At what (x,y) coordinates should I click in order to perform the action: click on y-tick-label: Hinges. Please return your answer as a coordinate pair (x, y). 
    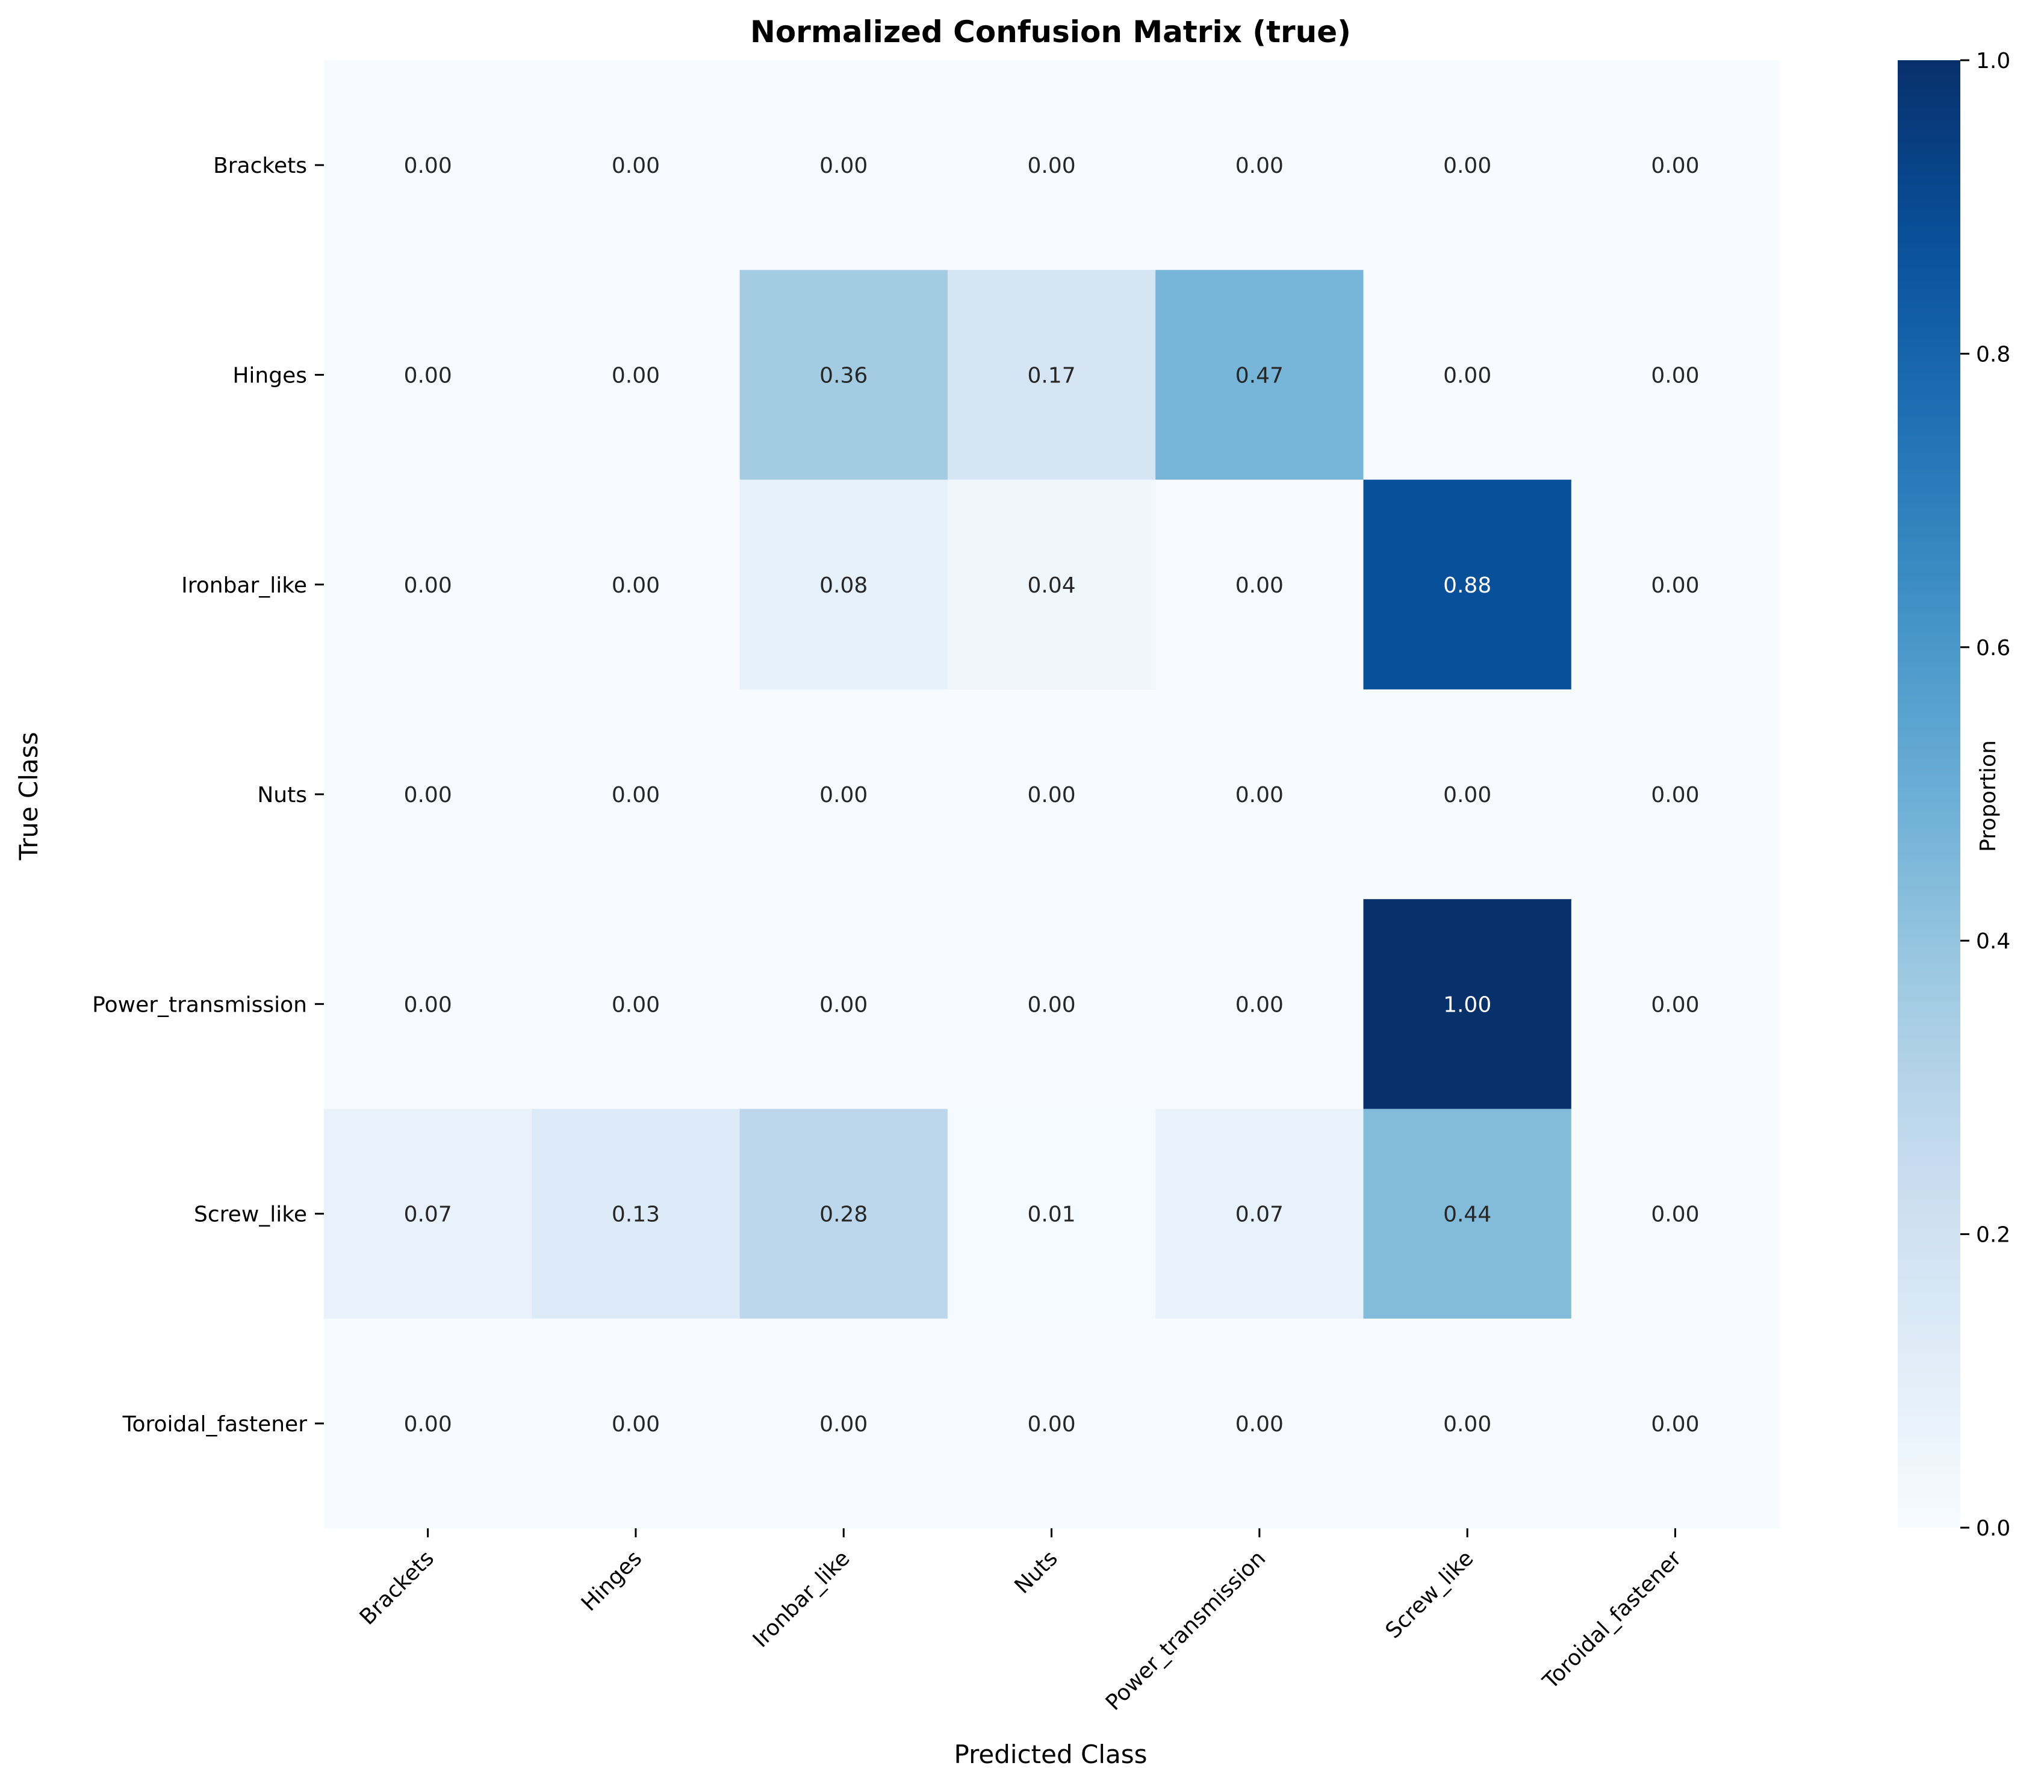
    Looking at the image, I should click on (269, 376).